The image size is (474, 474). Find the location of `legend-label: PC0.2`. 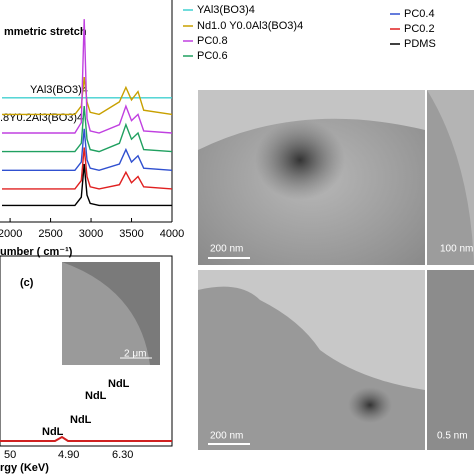

legend-label: PC0.2 is located at coordinates (419, 29).